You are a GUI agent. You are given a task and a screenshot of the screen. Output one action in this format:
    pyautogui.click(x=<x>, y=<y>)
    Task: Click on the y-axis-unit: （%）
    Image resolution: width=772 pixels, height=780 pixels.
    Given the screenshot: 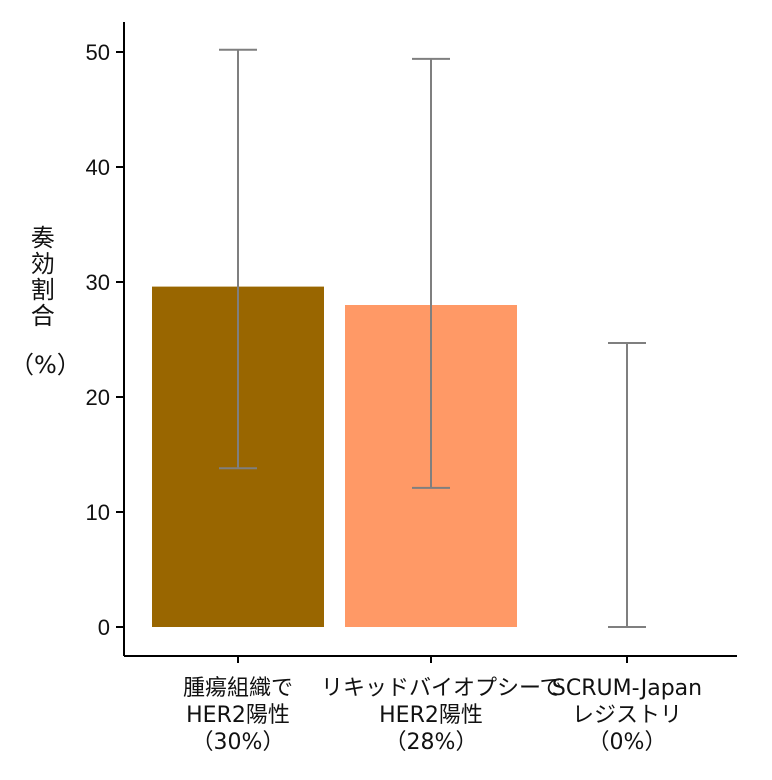 What is the action you would take?
    pyautogui.click(x=45, y=365)
    